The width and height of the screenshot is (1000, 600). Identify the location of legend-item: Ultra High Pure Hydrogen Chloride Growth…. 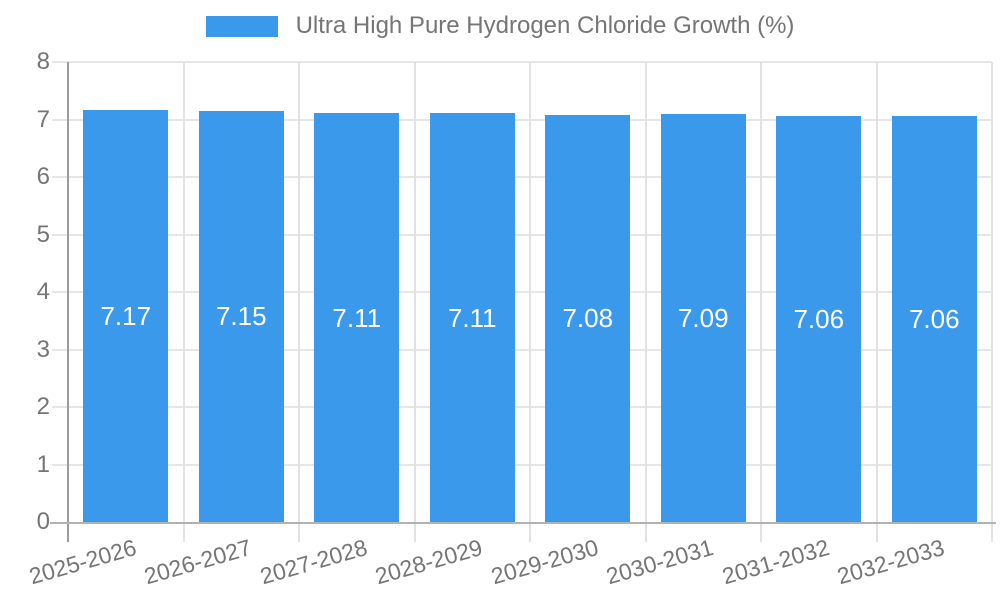
(500, 26).